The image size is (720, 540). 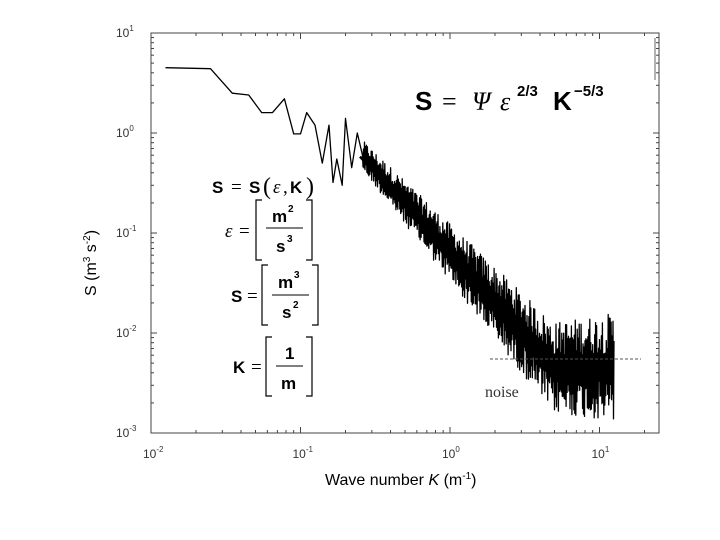 I want to click on unit-eps-bracket-left, so click(x=258, y=230).